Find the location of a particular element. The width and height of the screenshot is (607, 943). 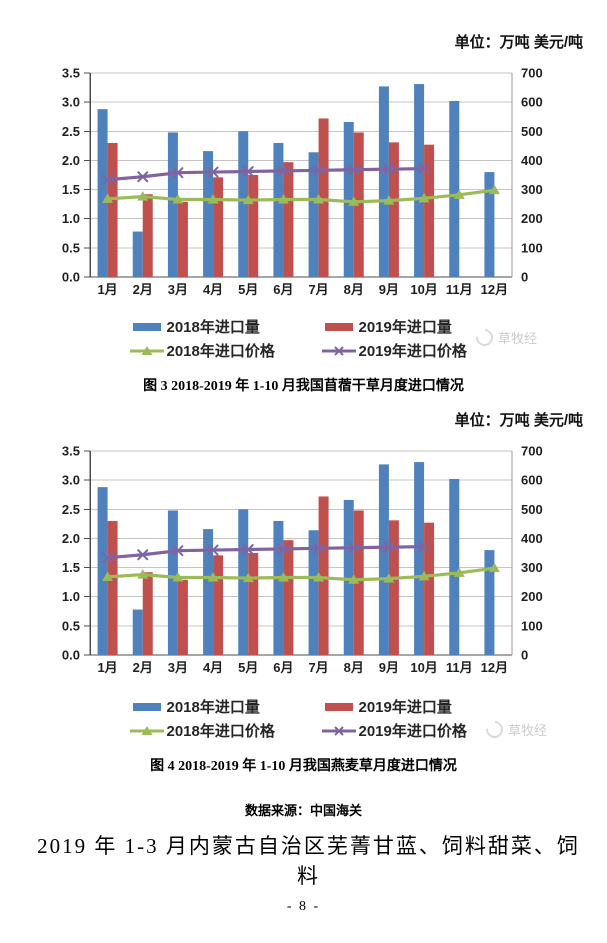

figure4-caption: 图 4 2018-2019 年 1-10 月我国燕麦草月度进口情况 is located at coordinates (303, 766).